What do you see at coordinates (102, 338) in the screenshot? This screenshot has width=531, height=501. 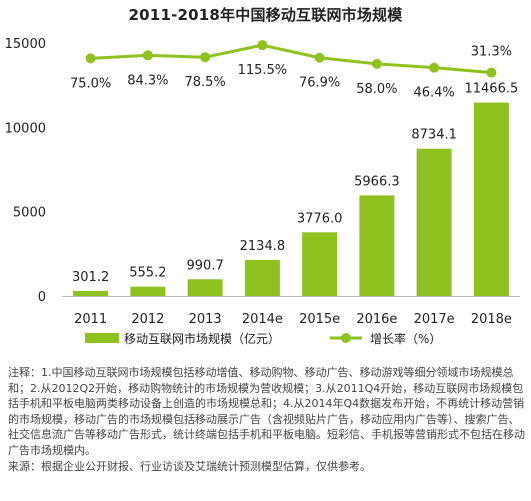 I see `legend-bar-swatch` at bounding box center [102, 338].